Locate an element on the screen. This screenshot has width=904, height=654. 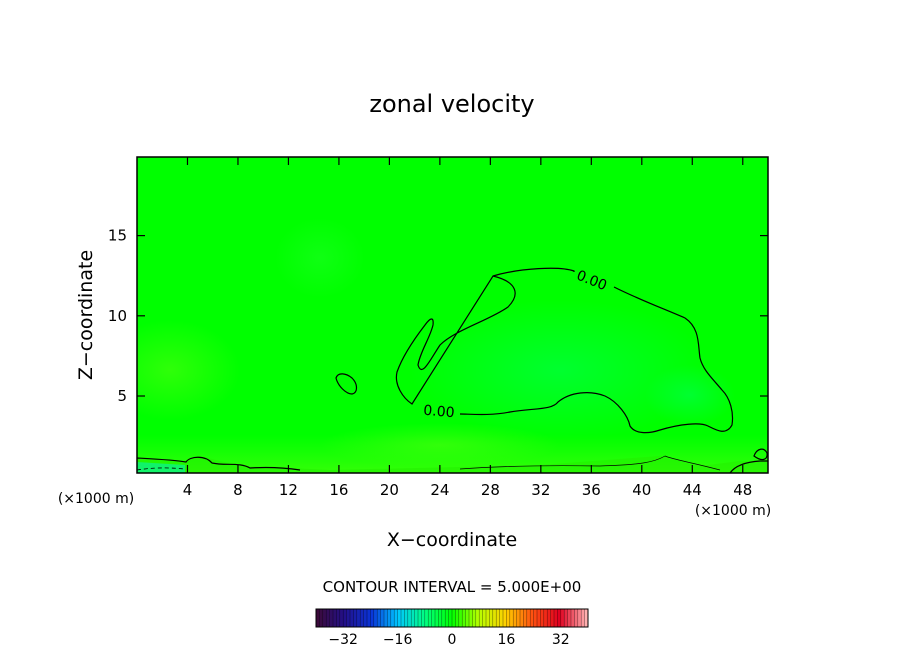
zero-contour-small is located at coordinates (346, 384).